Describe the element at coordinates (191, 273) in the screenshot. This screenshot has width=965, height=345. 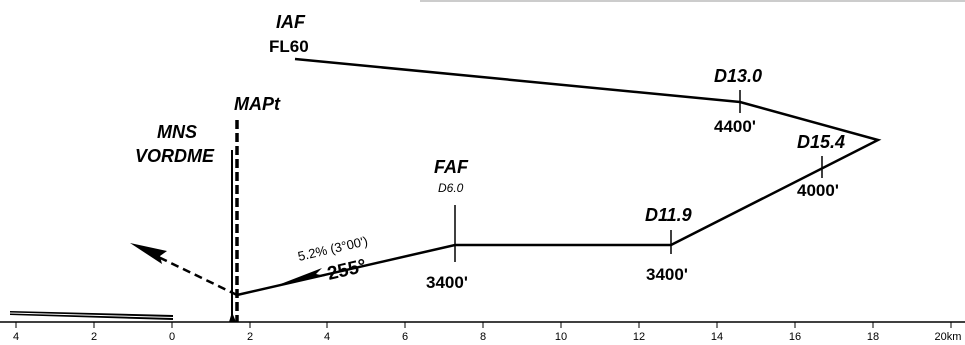
I see `missed-approach-line` at that location.